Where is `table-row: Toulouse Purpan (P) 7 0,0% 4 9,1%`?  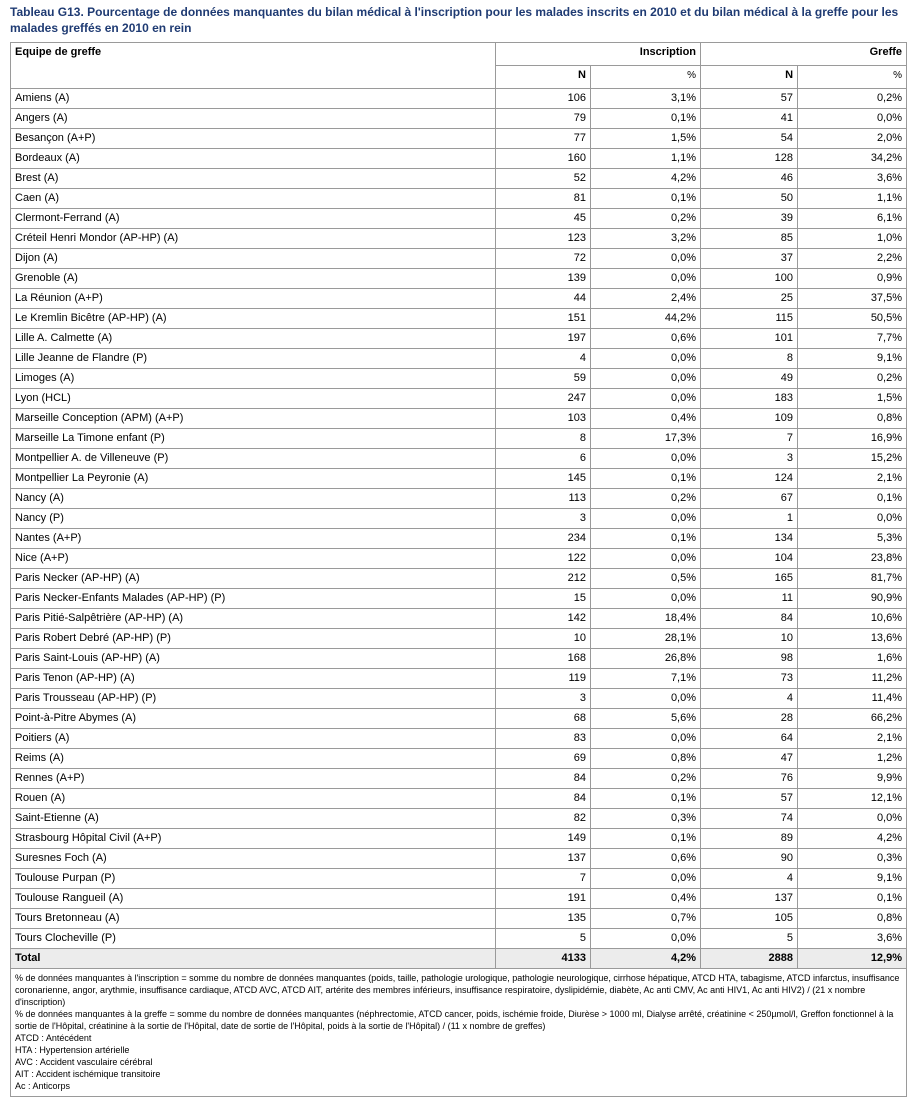 table-row: Toulouse Purpan (P) 7 0,0% 4 9,1% is located at coordinates (459, 878).